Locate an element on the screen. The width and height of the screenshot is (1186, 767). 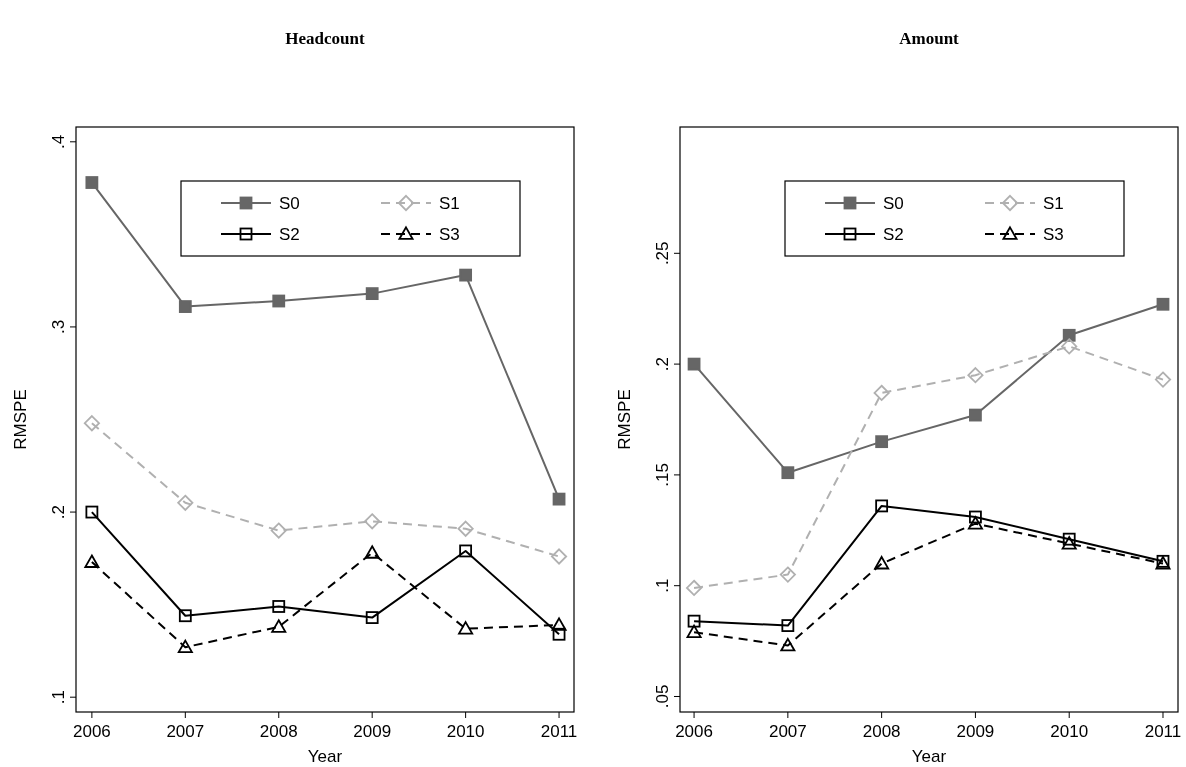
y-tick-label: .3 is located at coordinates (58, 327).